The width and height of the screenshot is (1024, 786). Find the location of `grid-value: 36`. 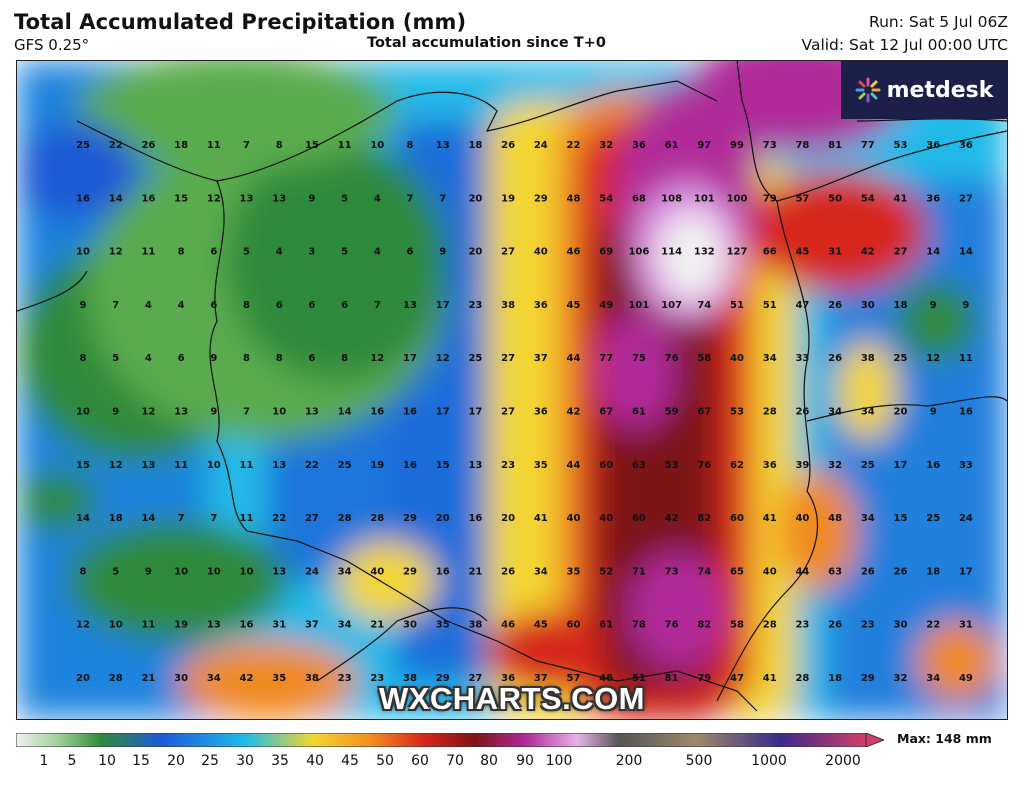

grid-value: 36 is located at coordinates (541, 305).